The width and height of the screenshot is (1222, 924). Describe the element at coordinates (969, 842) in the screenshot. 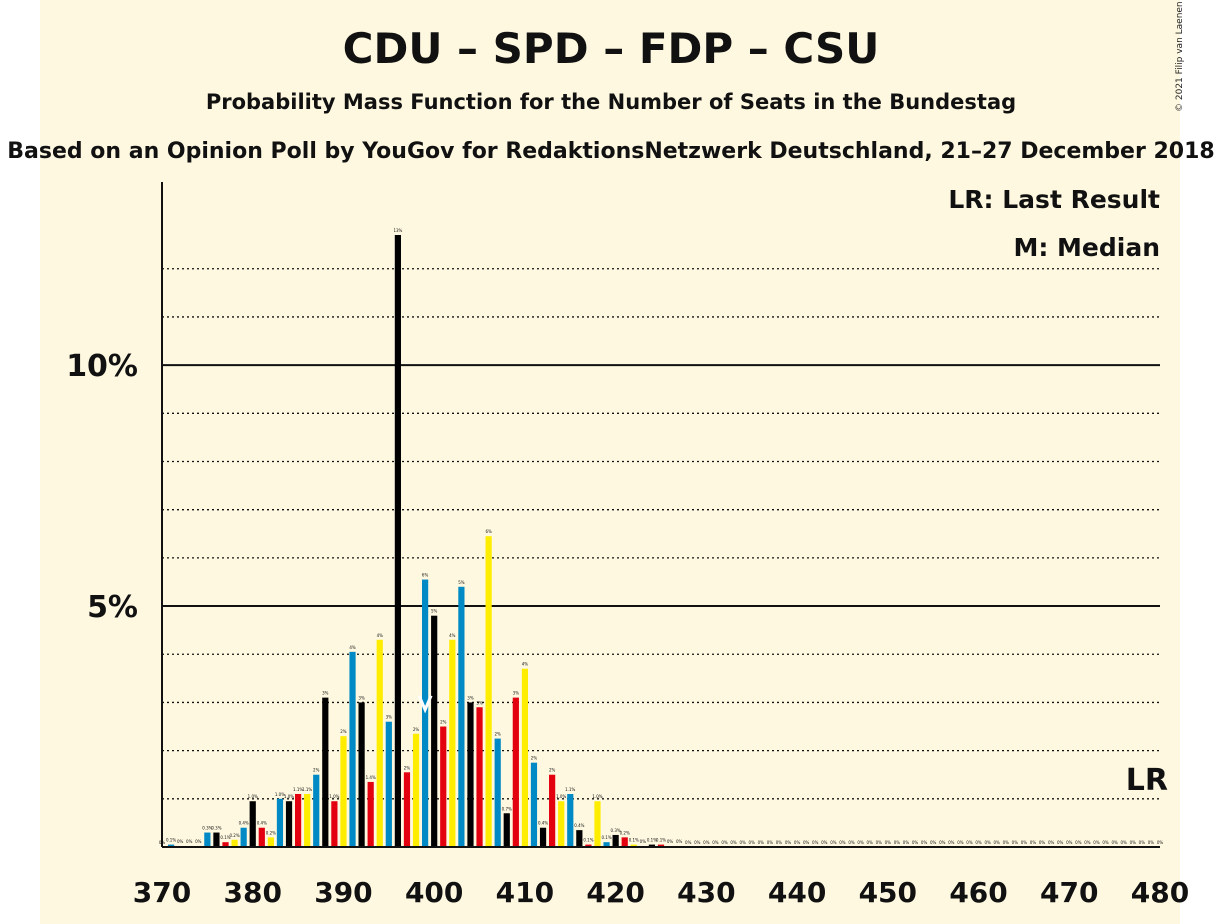

I see `bar-label-459: 0%` at that location.